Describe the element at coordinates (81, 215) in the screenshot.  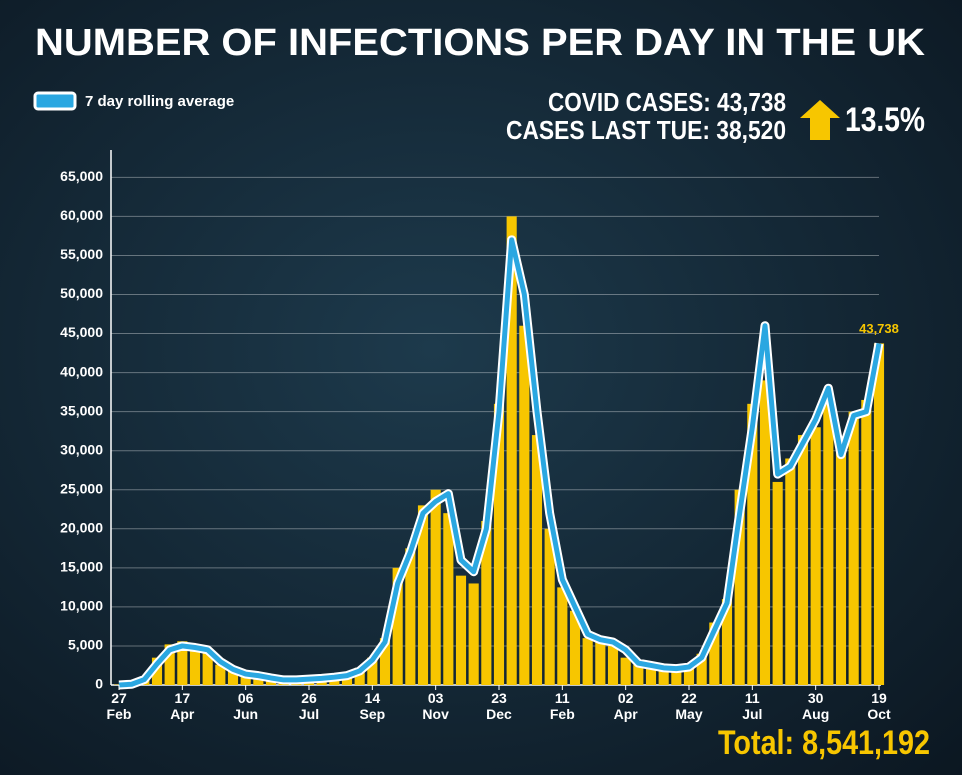
I see `y-tick-label: 60,000` at that location.